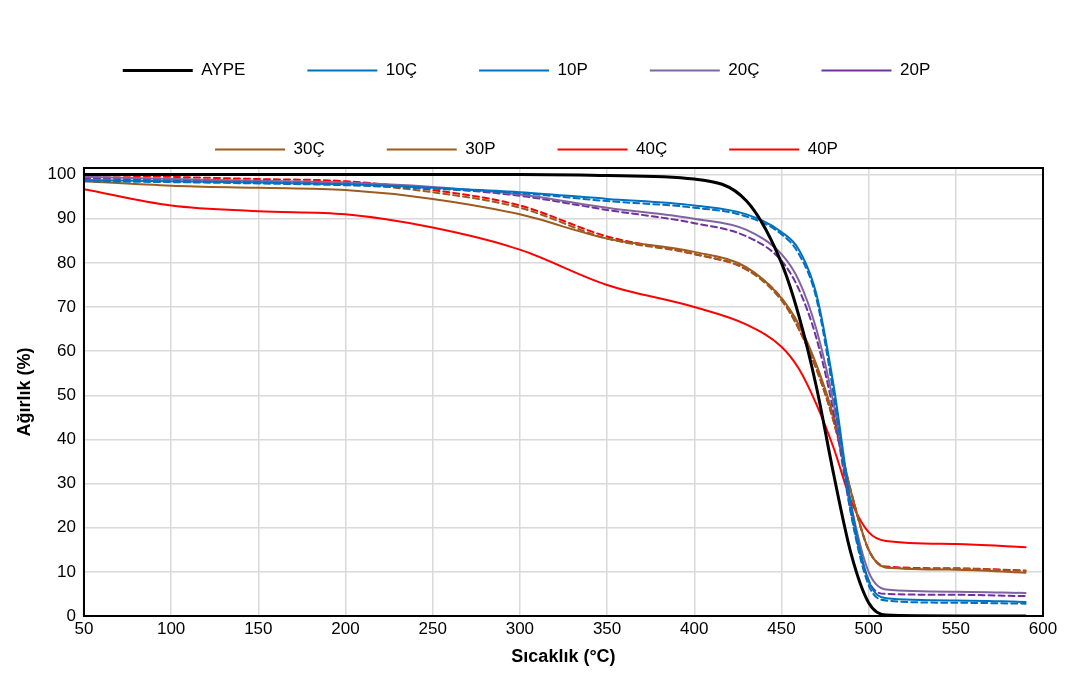 The image size is (1083, 678). What do you see at coordinates (66, 350) in the screenshot?
I see `y-tick-label: 60` at bounding box center [66, 350].